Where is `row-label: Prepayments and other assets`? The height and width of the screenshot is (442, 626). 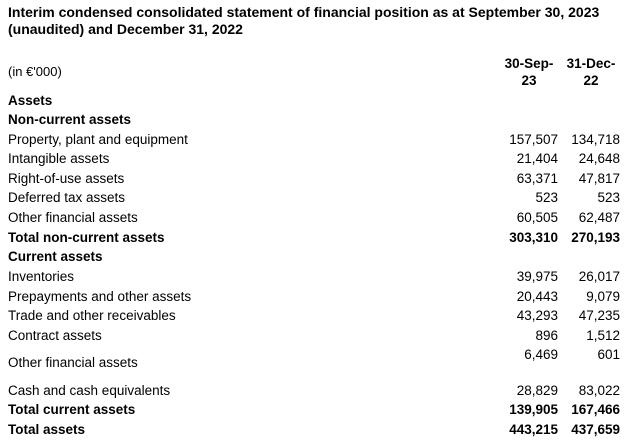 row-label: Prepayments and other assets is located at coordinates (100, 296).